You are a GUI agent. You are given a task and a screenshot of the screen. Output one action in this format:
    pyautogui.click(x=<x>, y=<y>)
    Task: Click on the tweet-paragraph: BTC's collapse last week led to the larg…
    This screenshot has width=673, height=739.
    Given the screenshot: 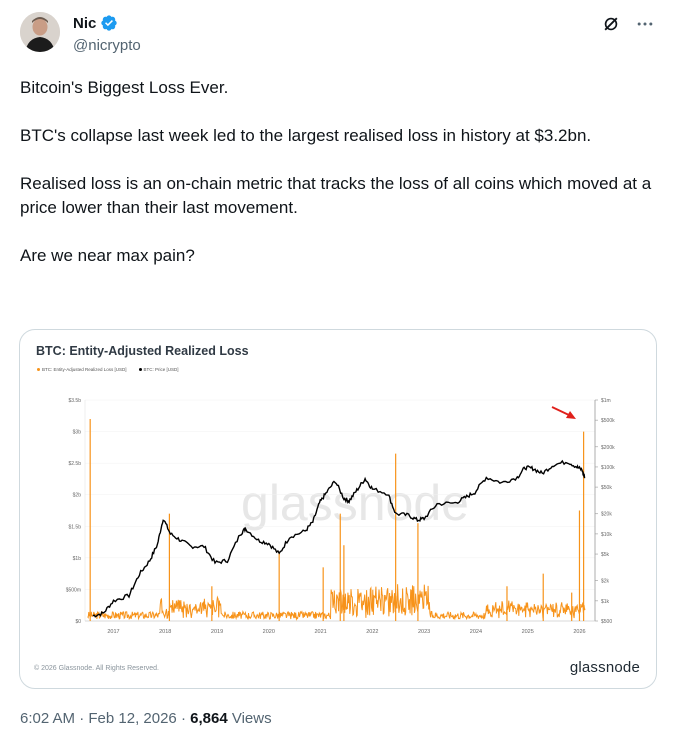 What is the action you would take?
    pyautogui.click(x=306, y=135)
    